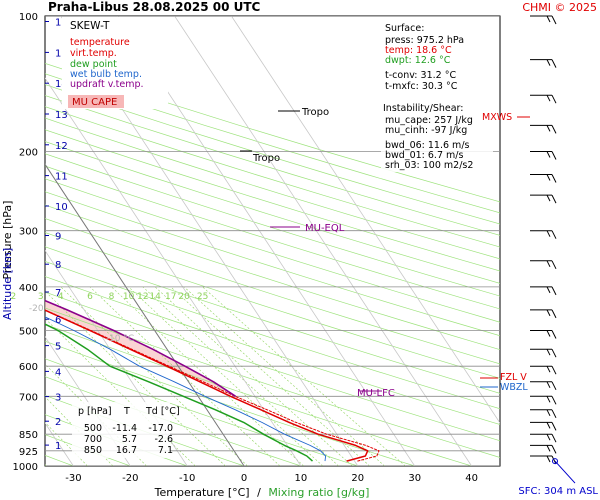  Describe the element at coordinates (423, 108) in the screenshot. I see `instability-heading: Instability/Shear:` at that location.